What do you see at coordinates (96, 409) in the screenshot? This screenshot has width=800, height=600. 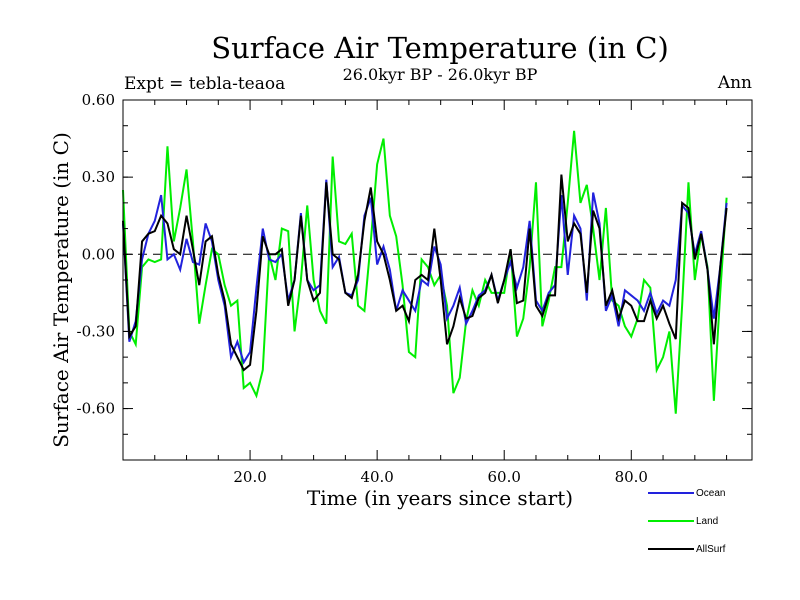 I see `y-tick-label: -0.60` at bounding box center [96, 409].